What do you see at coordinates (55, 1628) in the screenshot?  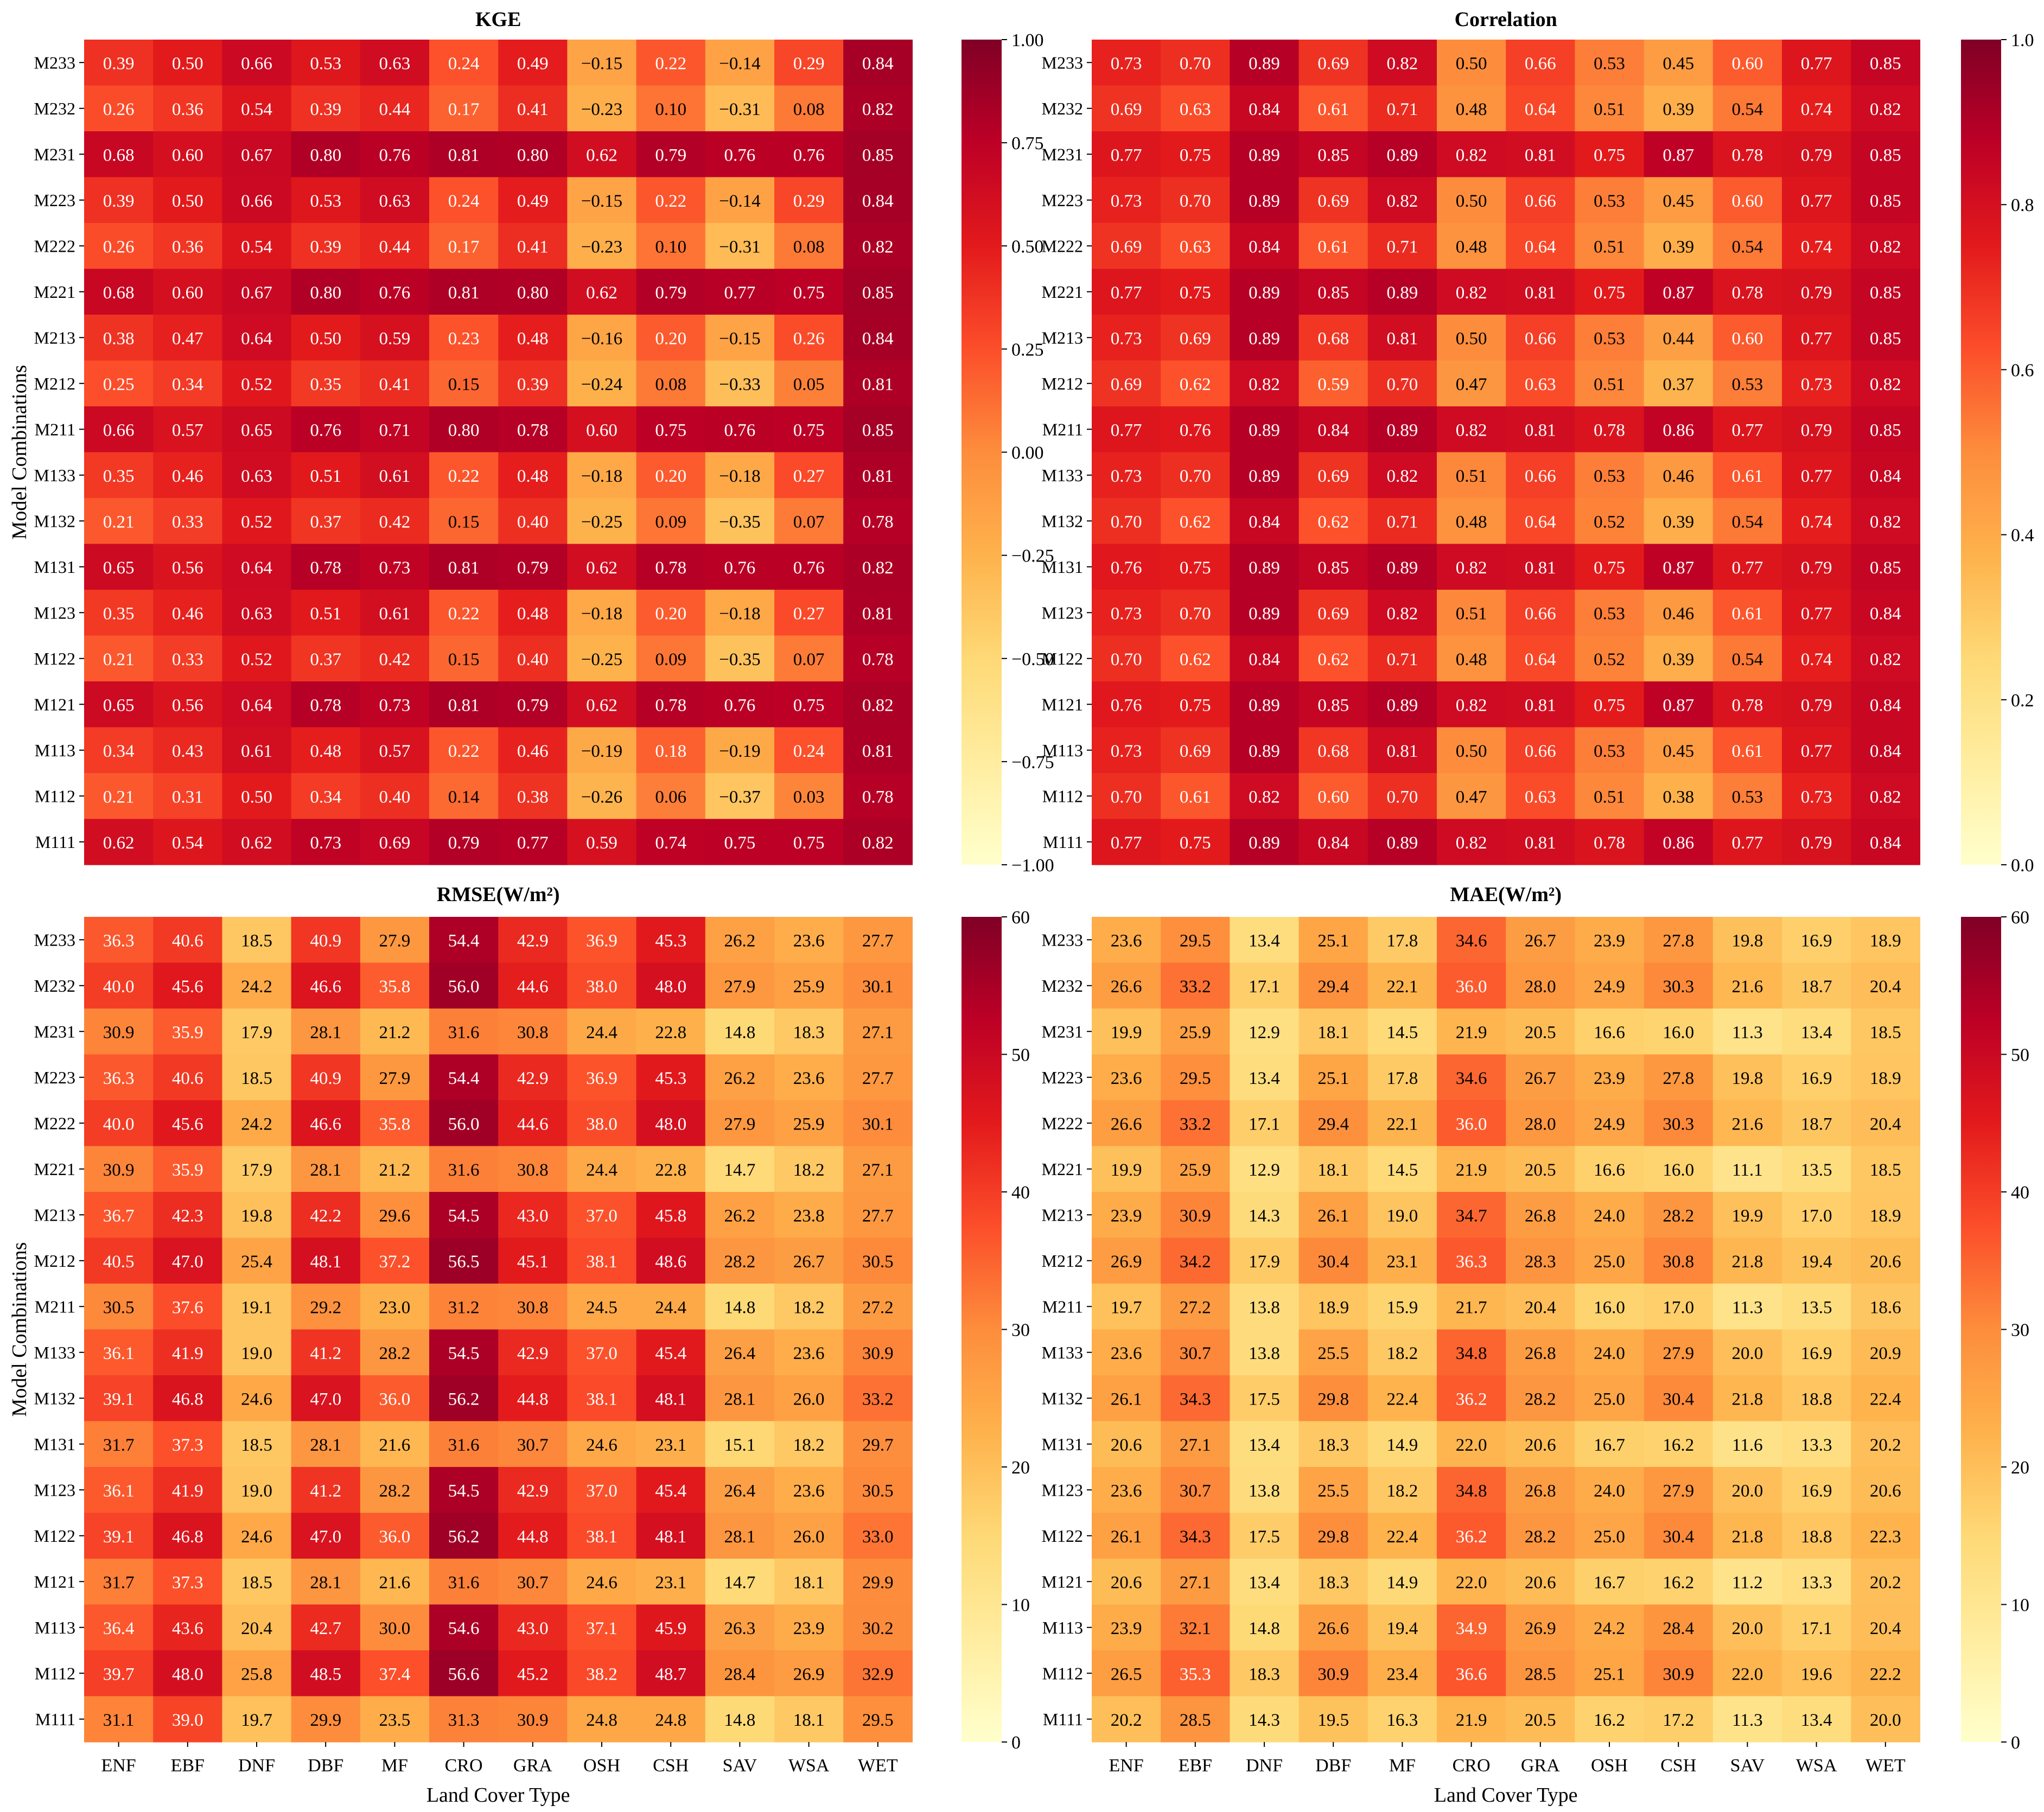 I see `y-tick-label: M113` at bounding box center [55, 1628].